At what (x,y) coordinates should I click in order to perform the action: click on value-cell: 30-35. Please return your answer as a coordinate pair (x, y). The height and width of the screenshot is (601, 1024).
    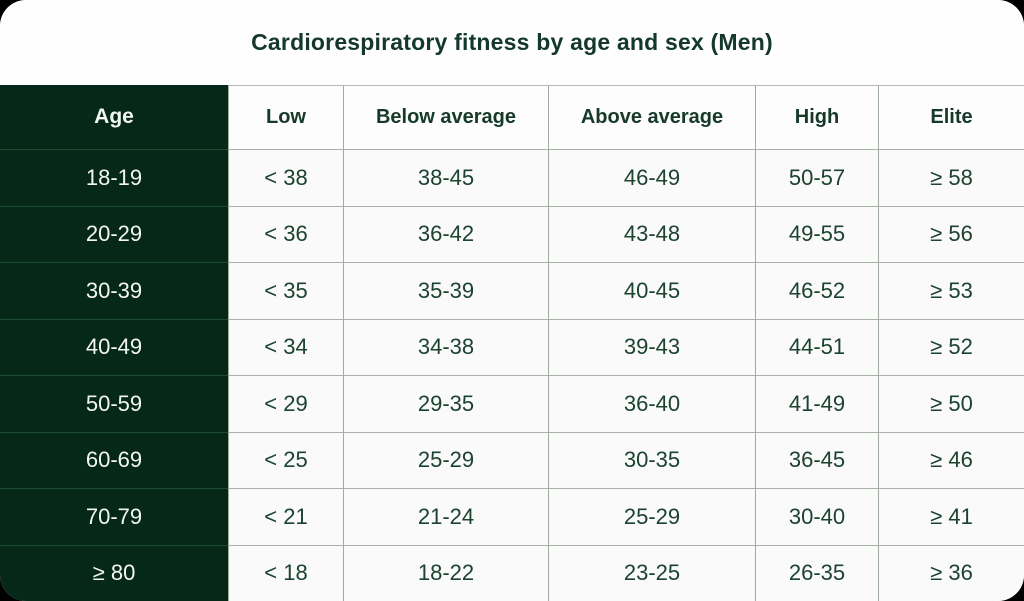
    Looking at the image, I should click on (651, 459).